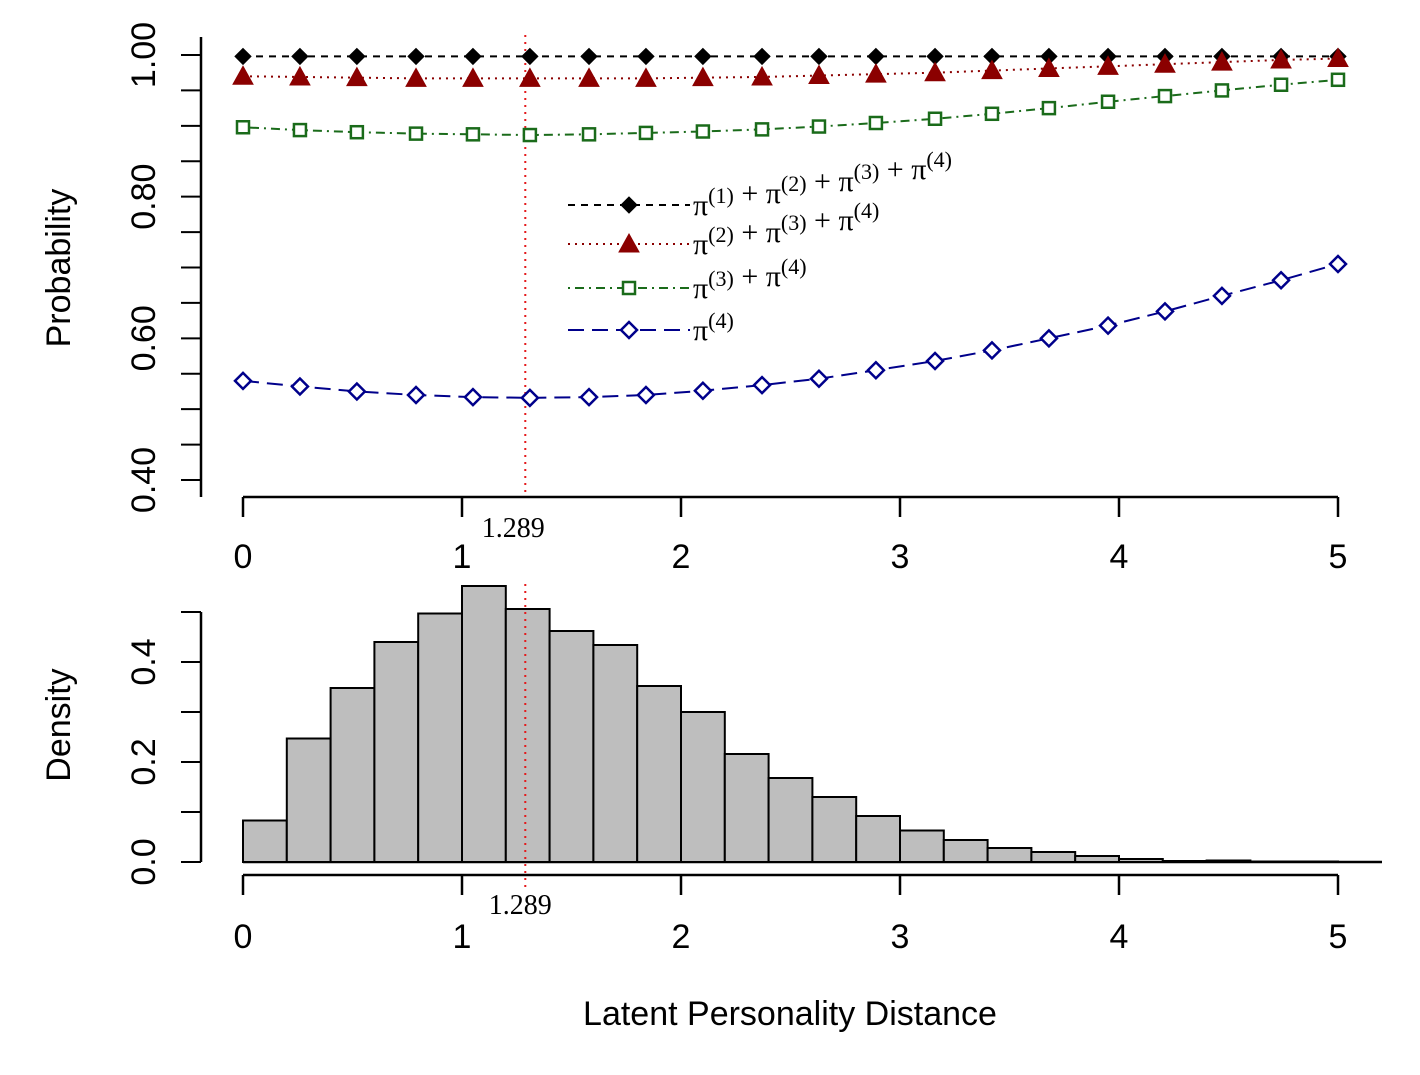  Describe the element at coordinates (900, 557) in the screenshot. I see `probability-x-tick-label: 3` at that location.